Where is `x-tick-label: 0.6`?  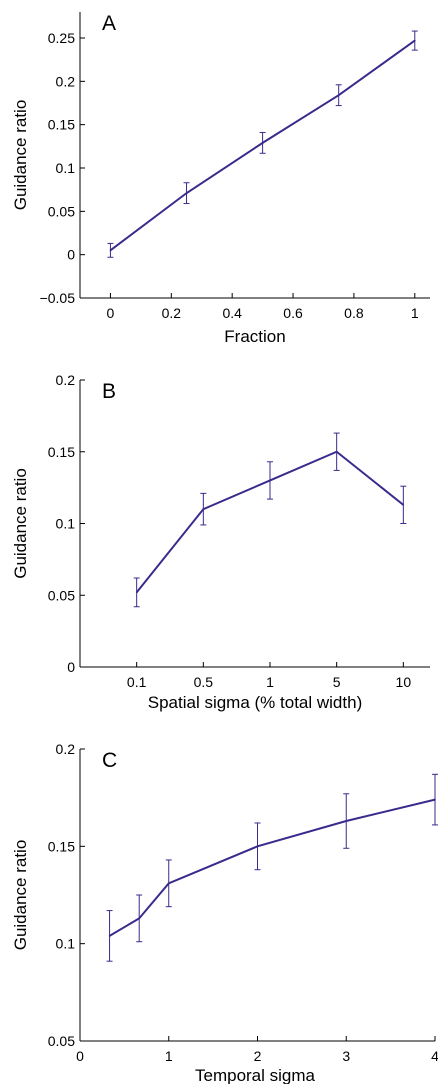 x-tick-label: 0.6 is located at coordinates (293, 313).